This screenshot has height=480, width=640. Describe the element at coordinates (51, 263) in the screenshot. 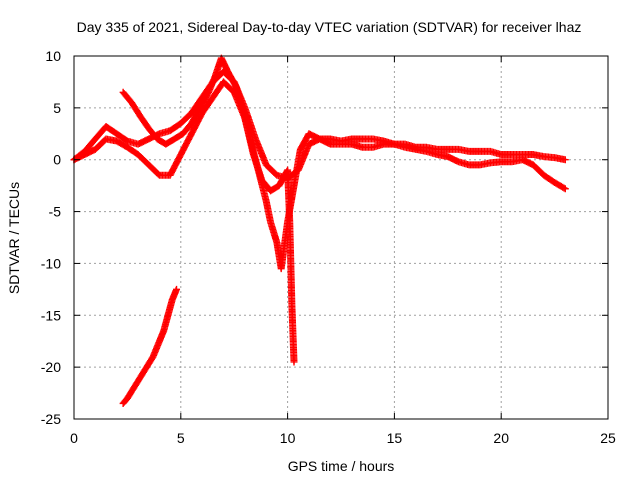

I see `y-tick-label: -10` at that location.